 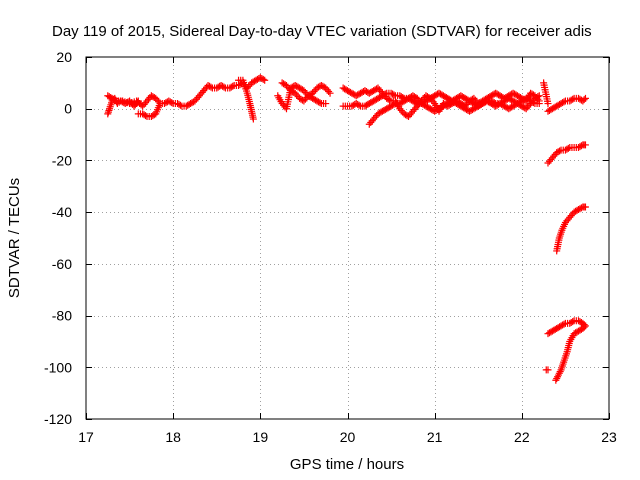 What do you see at coordinates (173, 437) in the screenshot?
I see `x-tick-label: 18` at bounding box center [173, 437].